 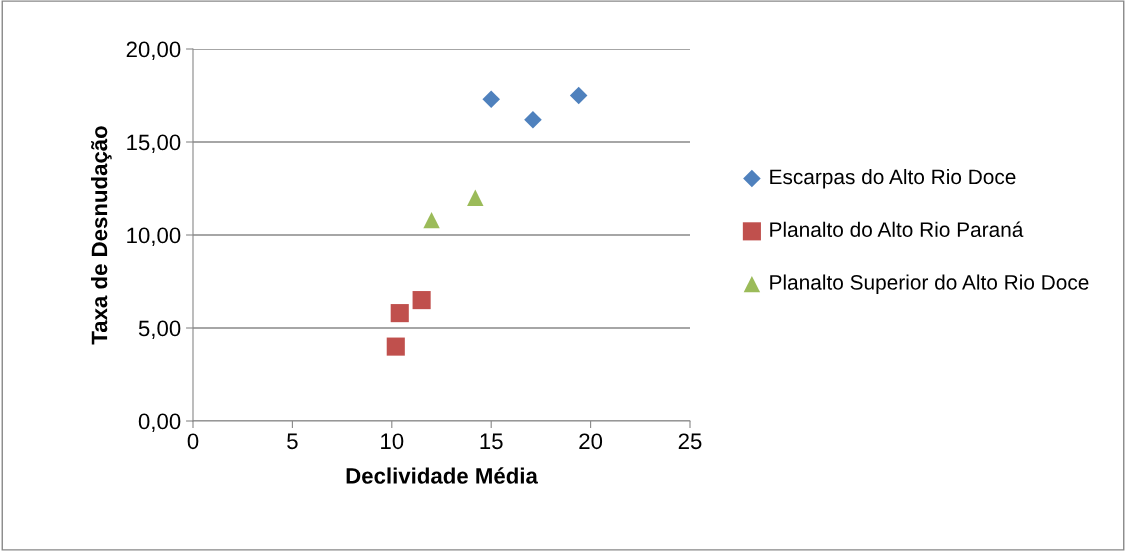 What do you see at coordinates (154, 143) in the screenshot?
I see `y-tick-label: 15,00` at bounding box center [154, 143].